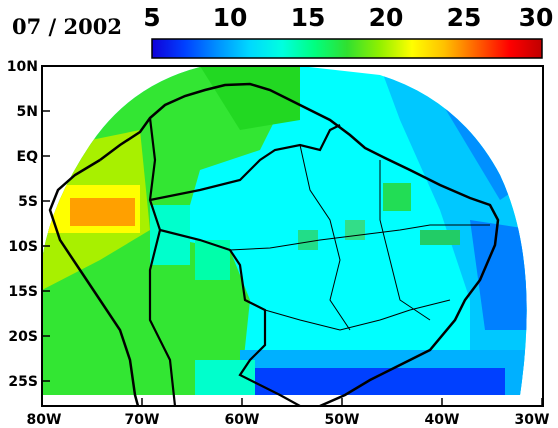 This screenshot has width=558, height=428. What do you see at coordinates (348, 31) in the screenshot?
I see `colorbar: 5 10 15 20 25 30` at bounding box center [348, 31].